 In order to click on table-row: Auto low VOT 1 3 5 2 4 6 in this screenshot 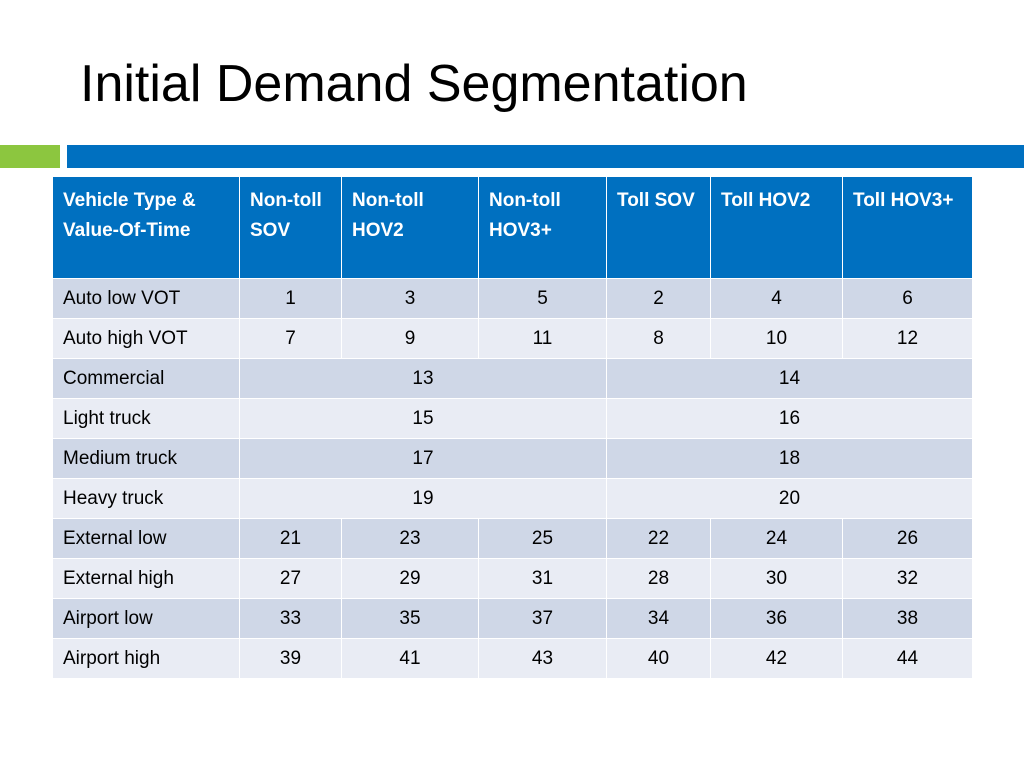, I will do `click(512, 298)`.